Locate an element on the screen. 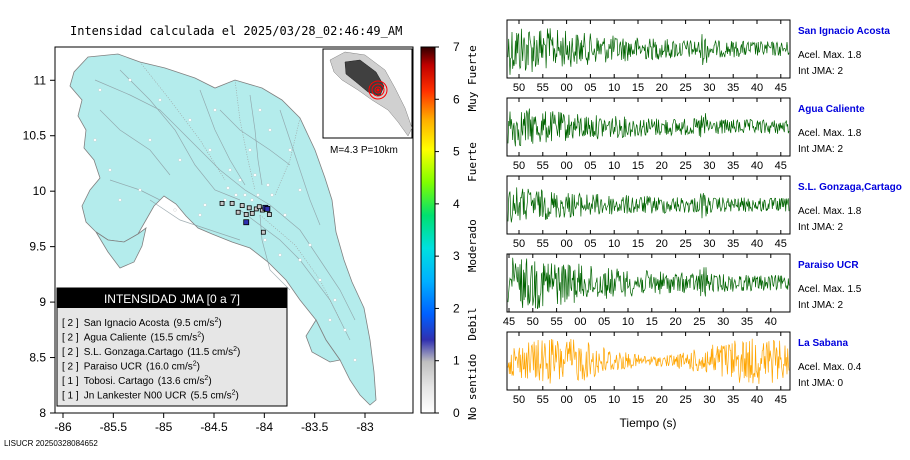  inset-map: M=4.3 P=10km is located at coordinates (367, 102).